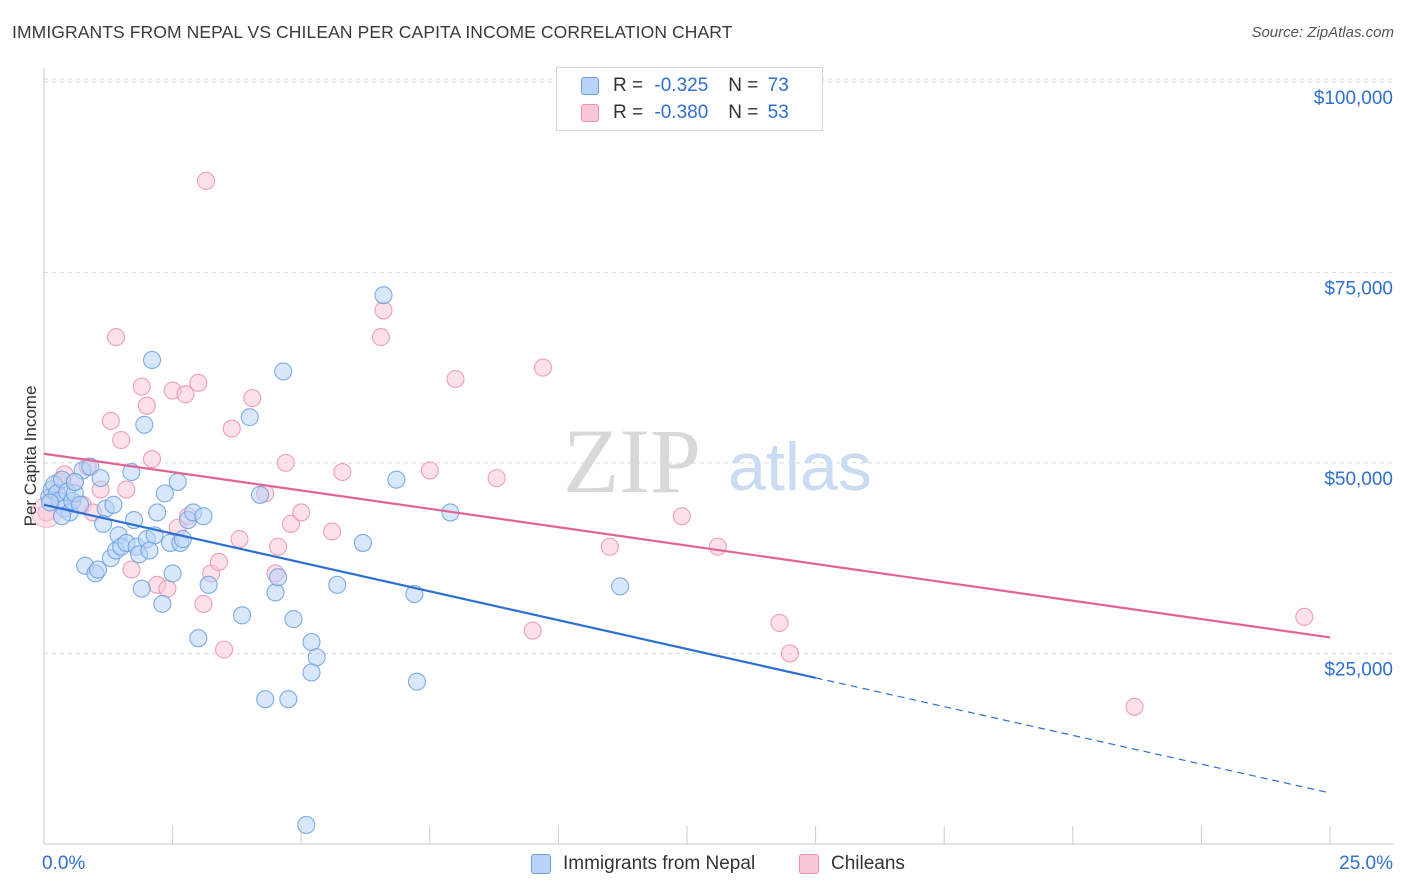  I want to click on legend-row-nepal: R = -0.325 N = 73, so click(685, 86).